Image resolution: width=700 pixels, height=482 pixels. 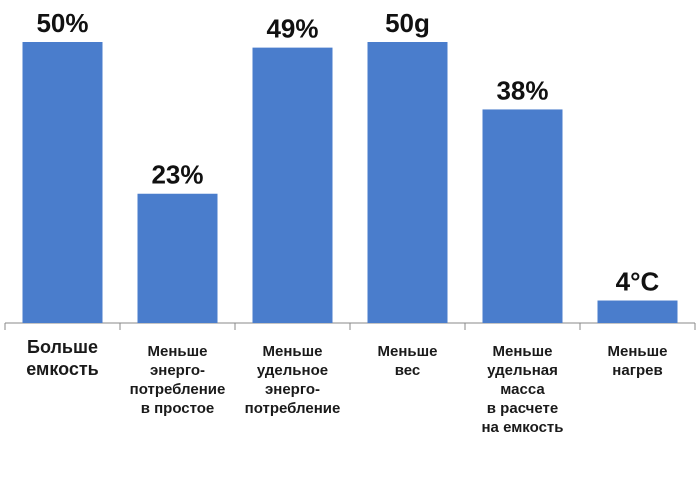 I want to click on x-tick-label: Больше емкость, so click(x=62, y=358).